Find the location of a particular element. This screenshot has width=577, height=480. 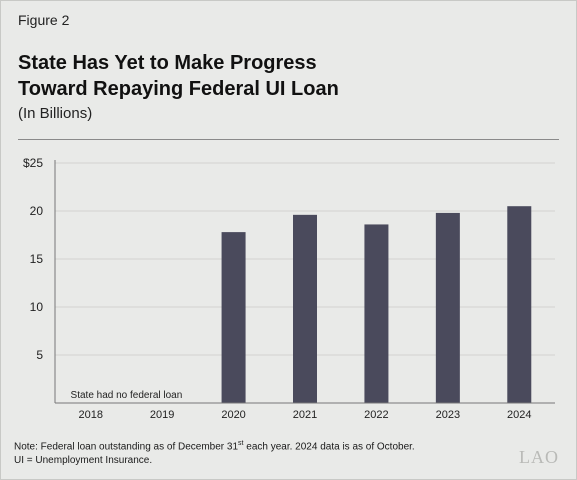

bar-2020 is located at coordinates (233, 317).